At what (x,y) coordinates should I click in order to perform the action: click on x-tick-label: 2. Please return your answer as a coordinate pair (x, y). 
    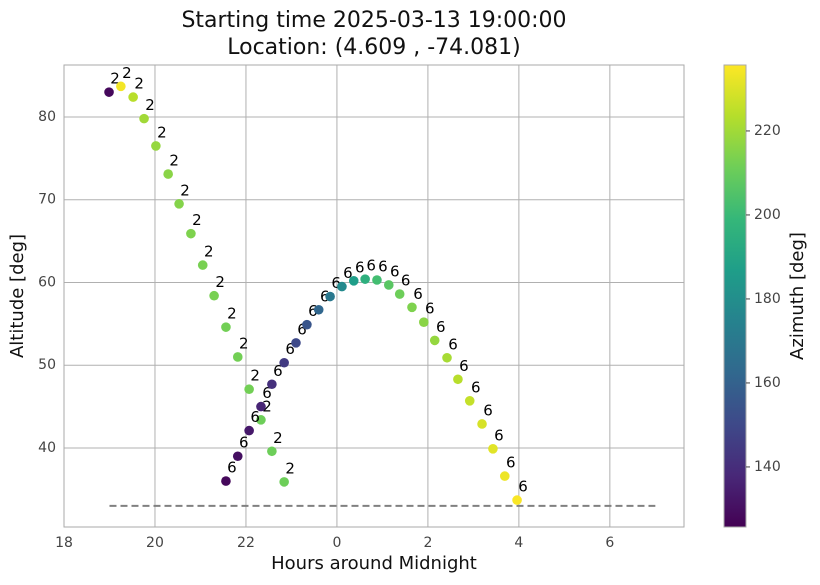
    Looking at the image, I should click on (427, 543).